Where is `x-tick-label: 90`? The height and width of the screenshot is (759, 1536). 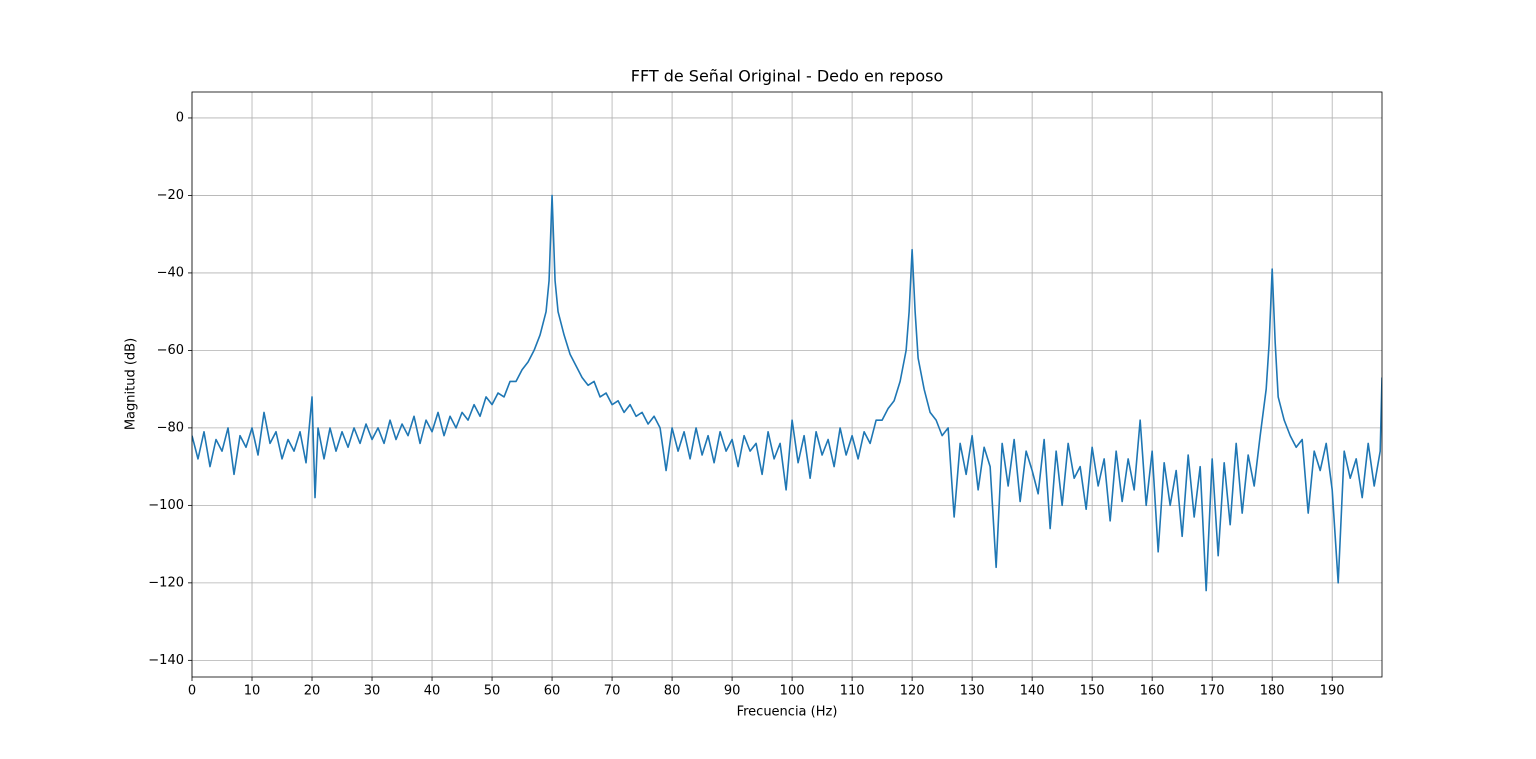 x-tick-label: 90 is located at coordinates (732, 691).